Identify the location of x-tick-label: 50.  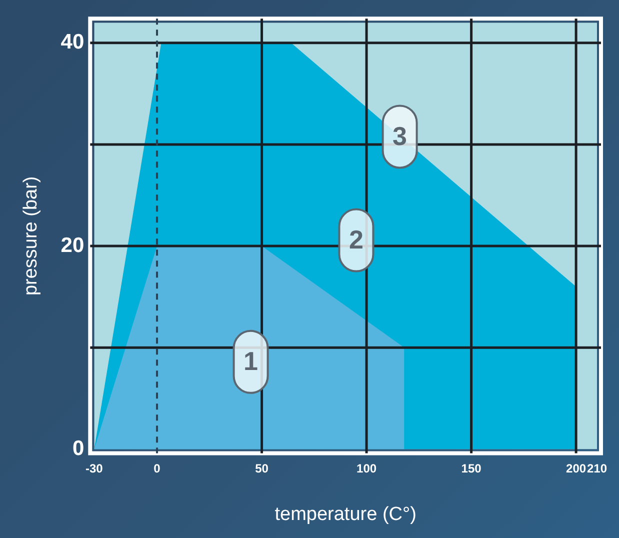
(262, 469).